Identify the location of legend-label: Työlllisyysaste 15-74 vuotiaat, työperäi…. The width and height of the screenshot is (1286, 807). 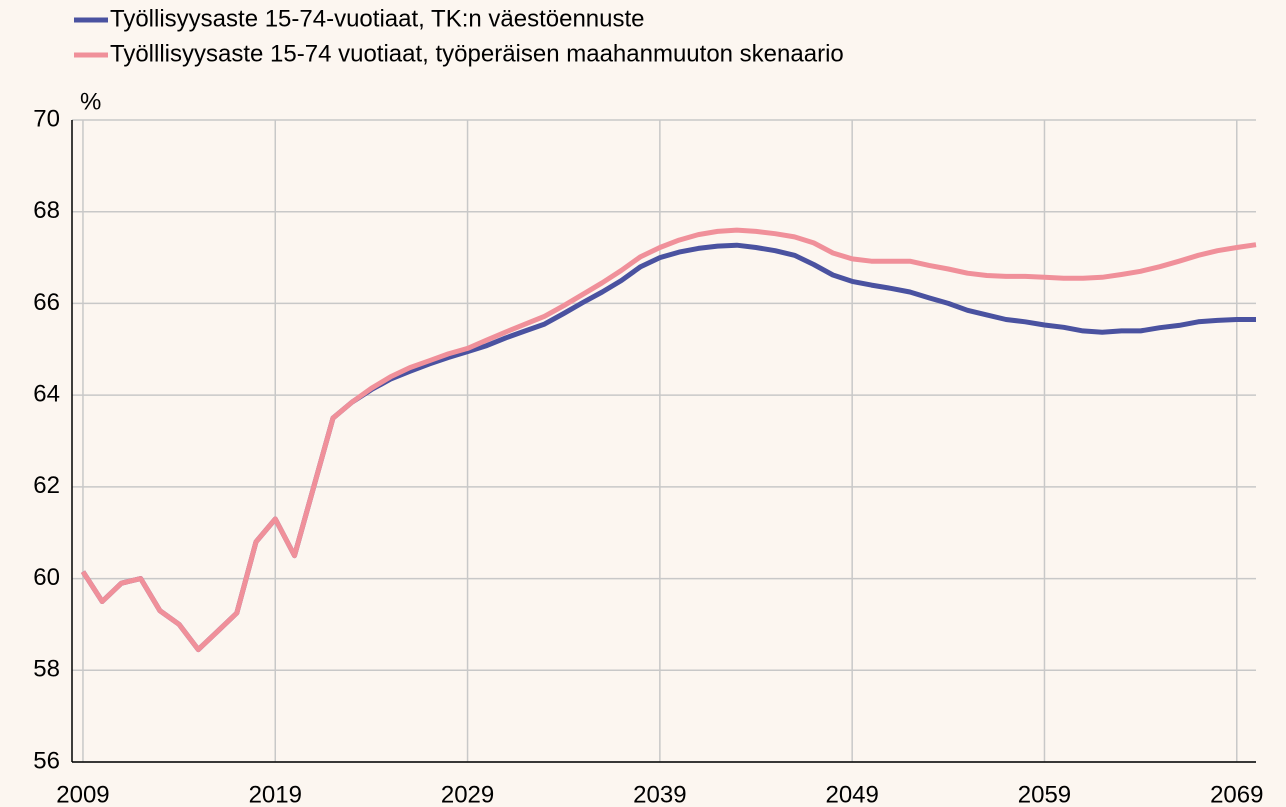
(477, 53).